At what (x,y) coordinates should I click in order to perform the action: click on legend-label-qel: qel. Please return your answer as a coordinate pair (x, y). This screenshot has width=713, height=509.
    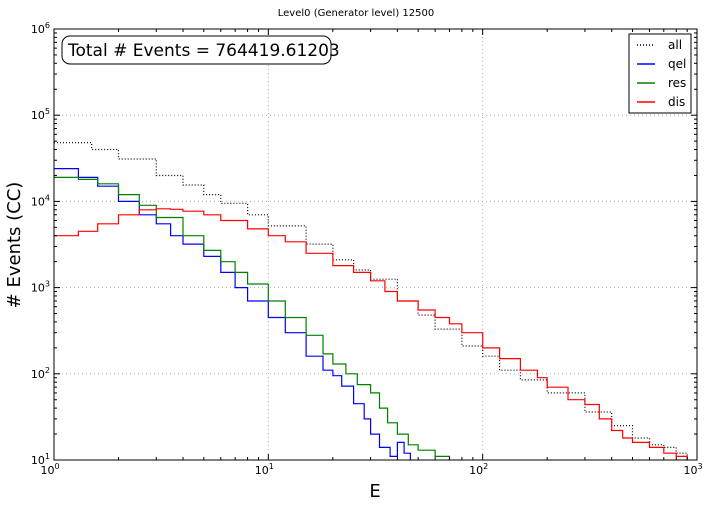
    Looking at the image, I should click on (677, 64).